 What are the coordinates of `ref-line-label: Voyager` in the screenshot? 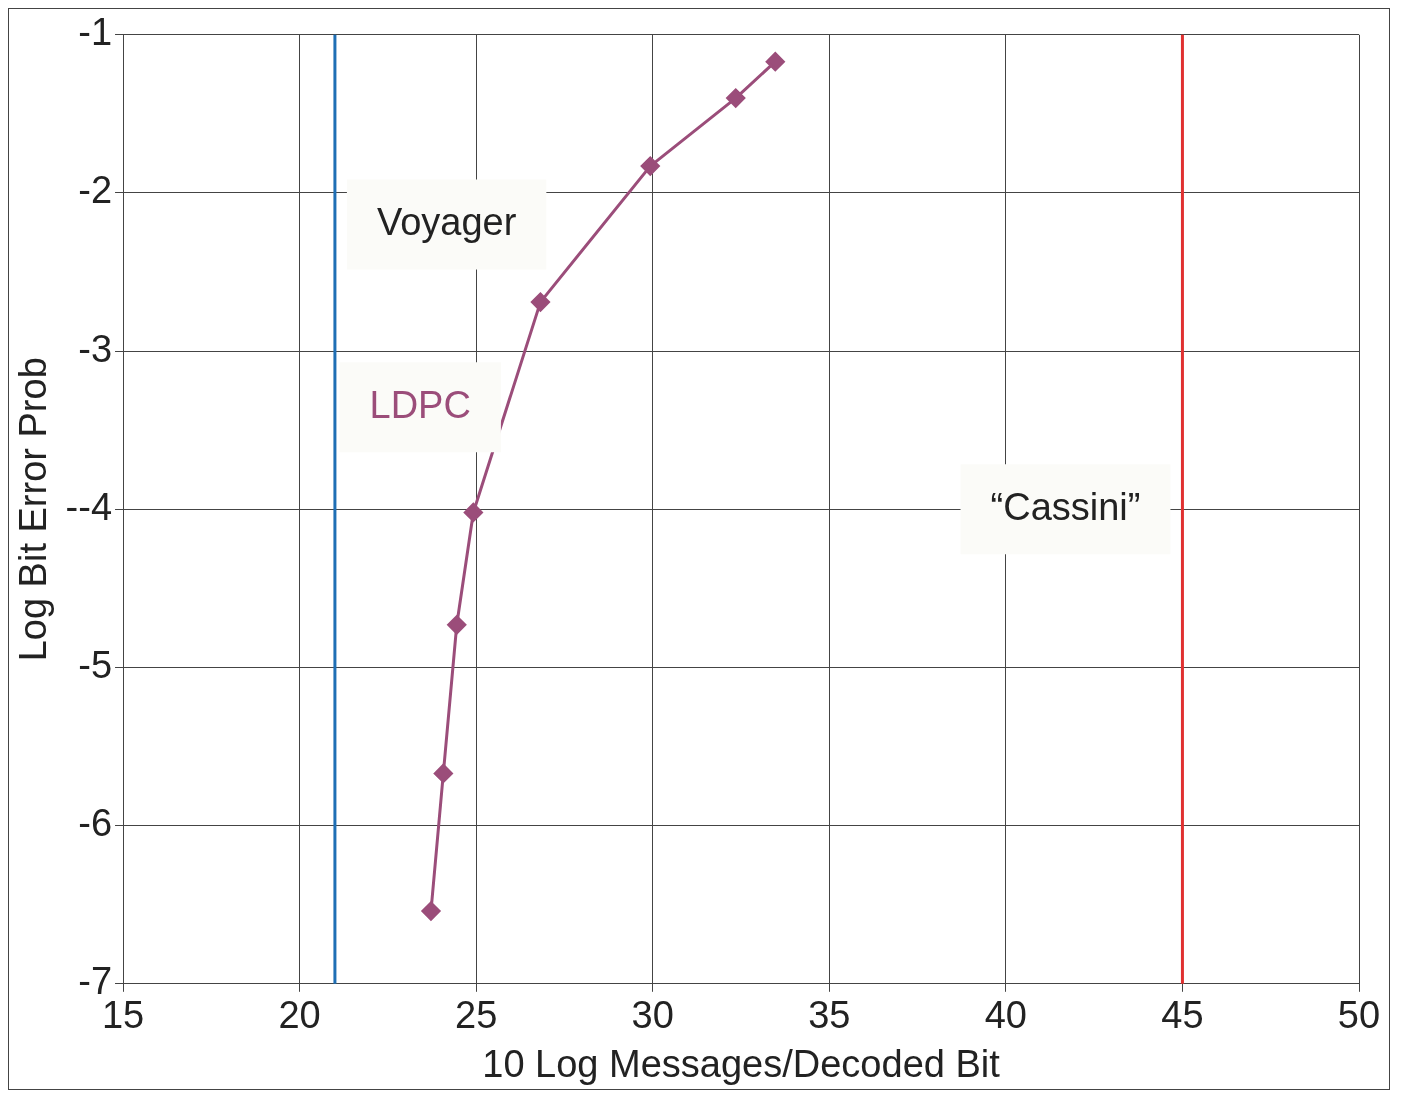 It's located at (446, 222).